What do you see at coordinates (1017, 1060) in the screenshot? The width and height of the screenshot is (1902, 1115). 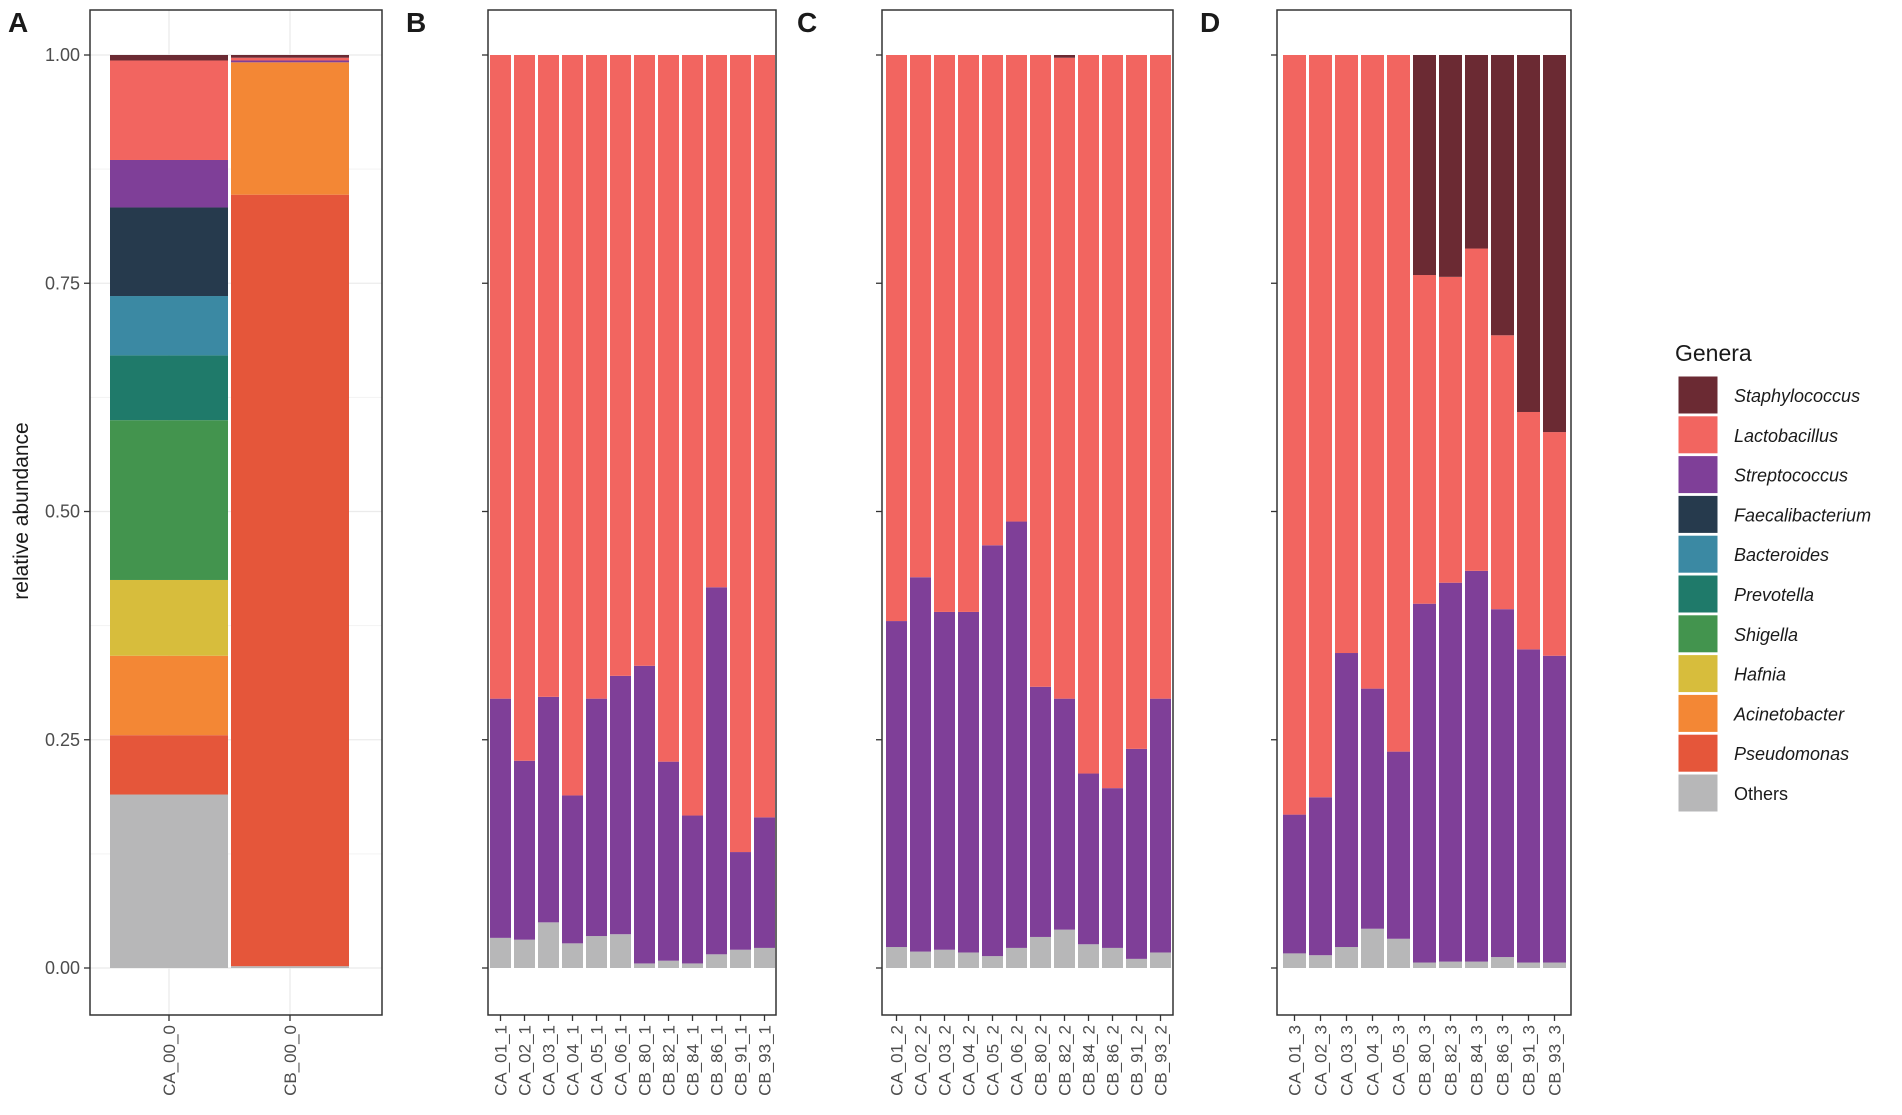 I see `x-tick-label: CA_06_2` at bounding box center [1017, 1060].